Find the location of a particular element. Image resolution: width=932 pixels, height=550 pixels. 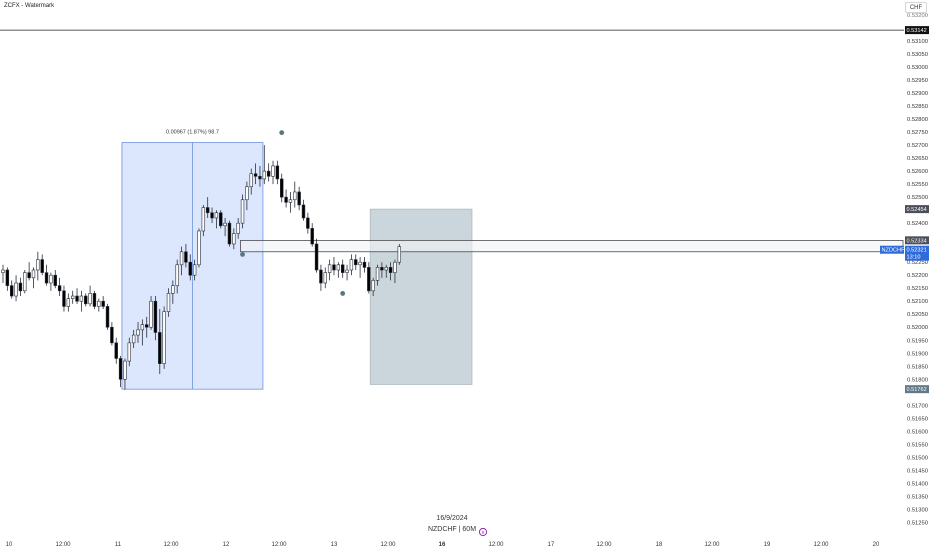

replay-icon: 9 is located at coordinates (483, 532).